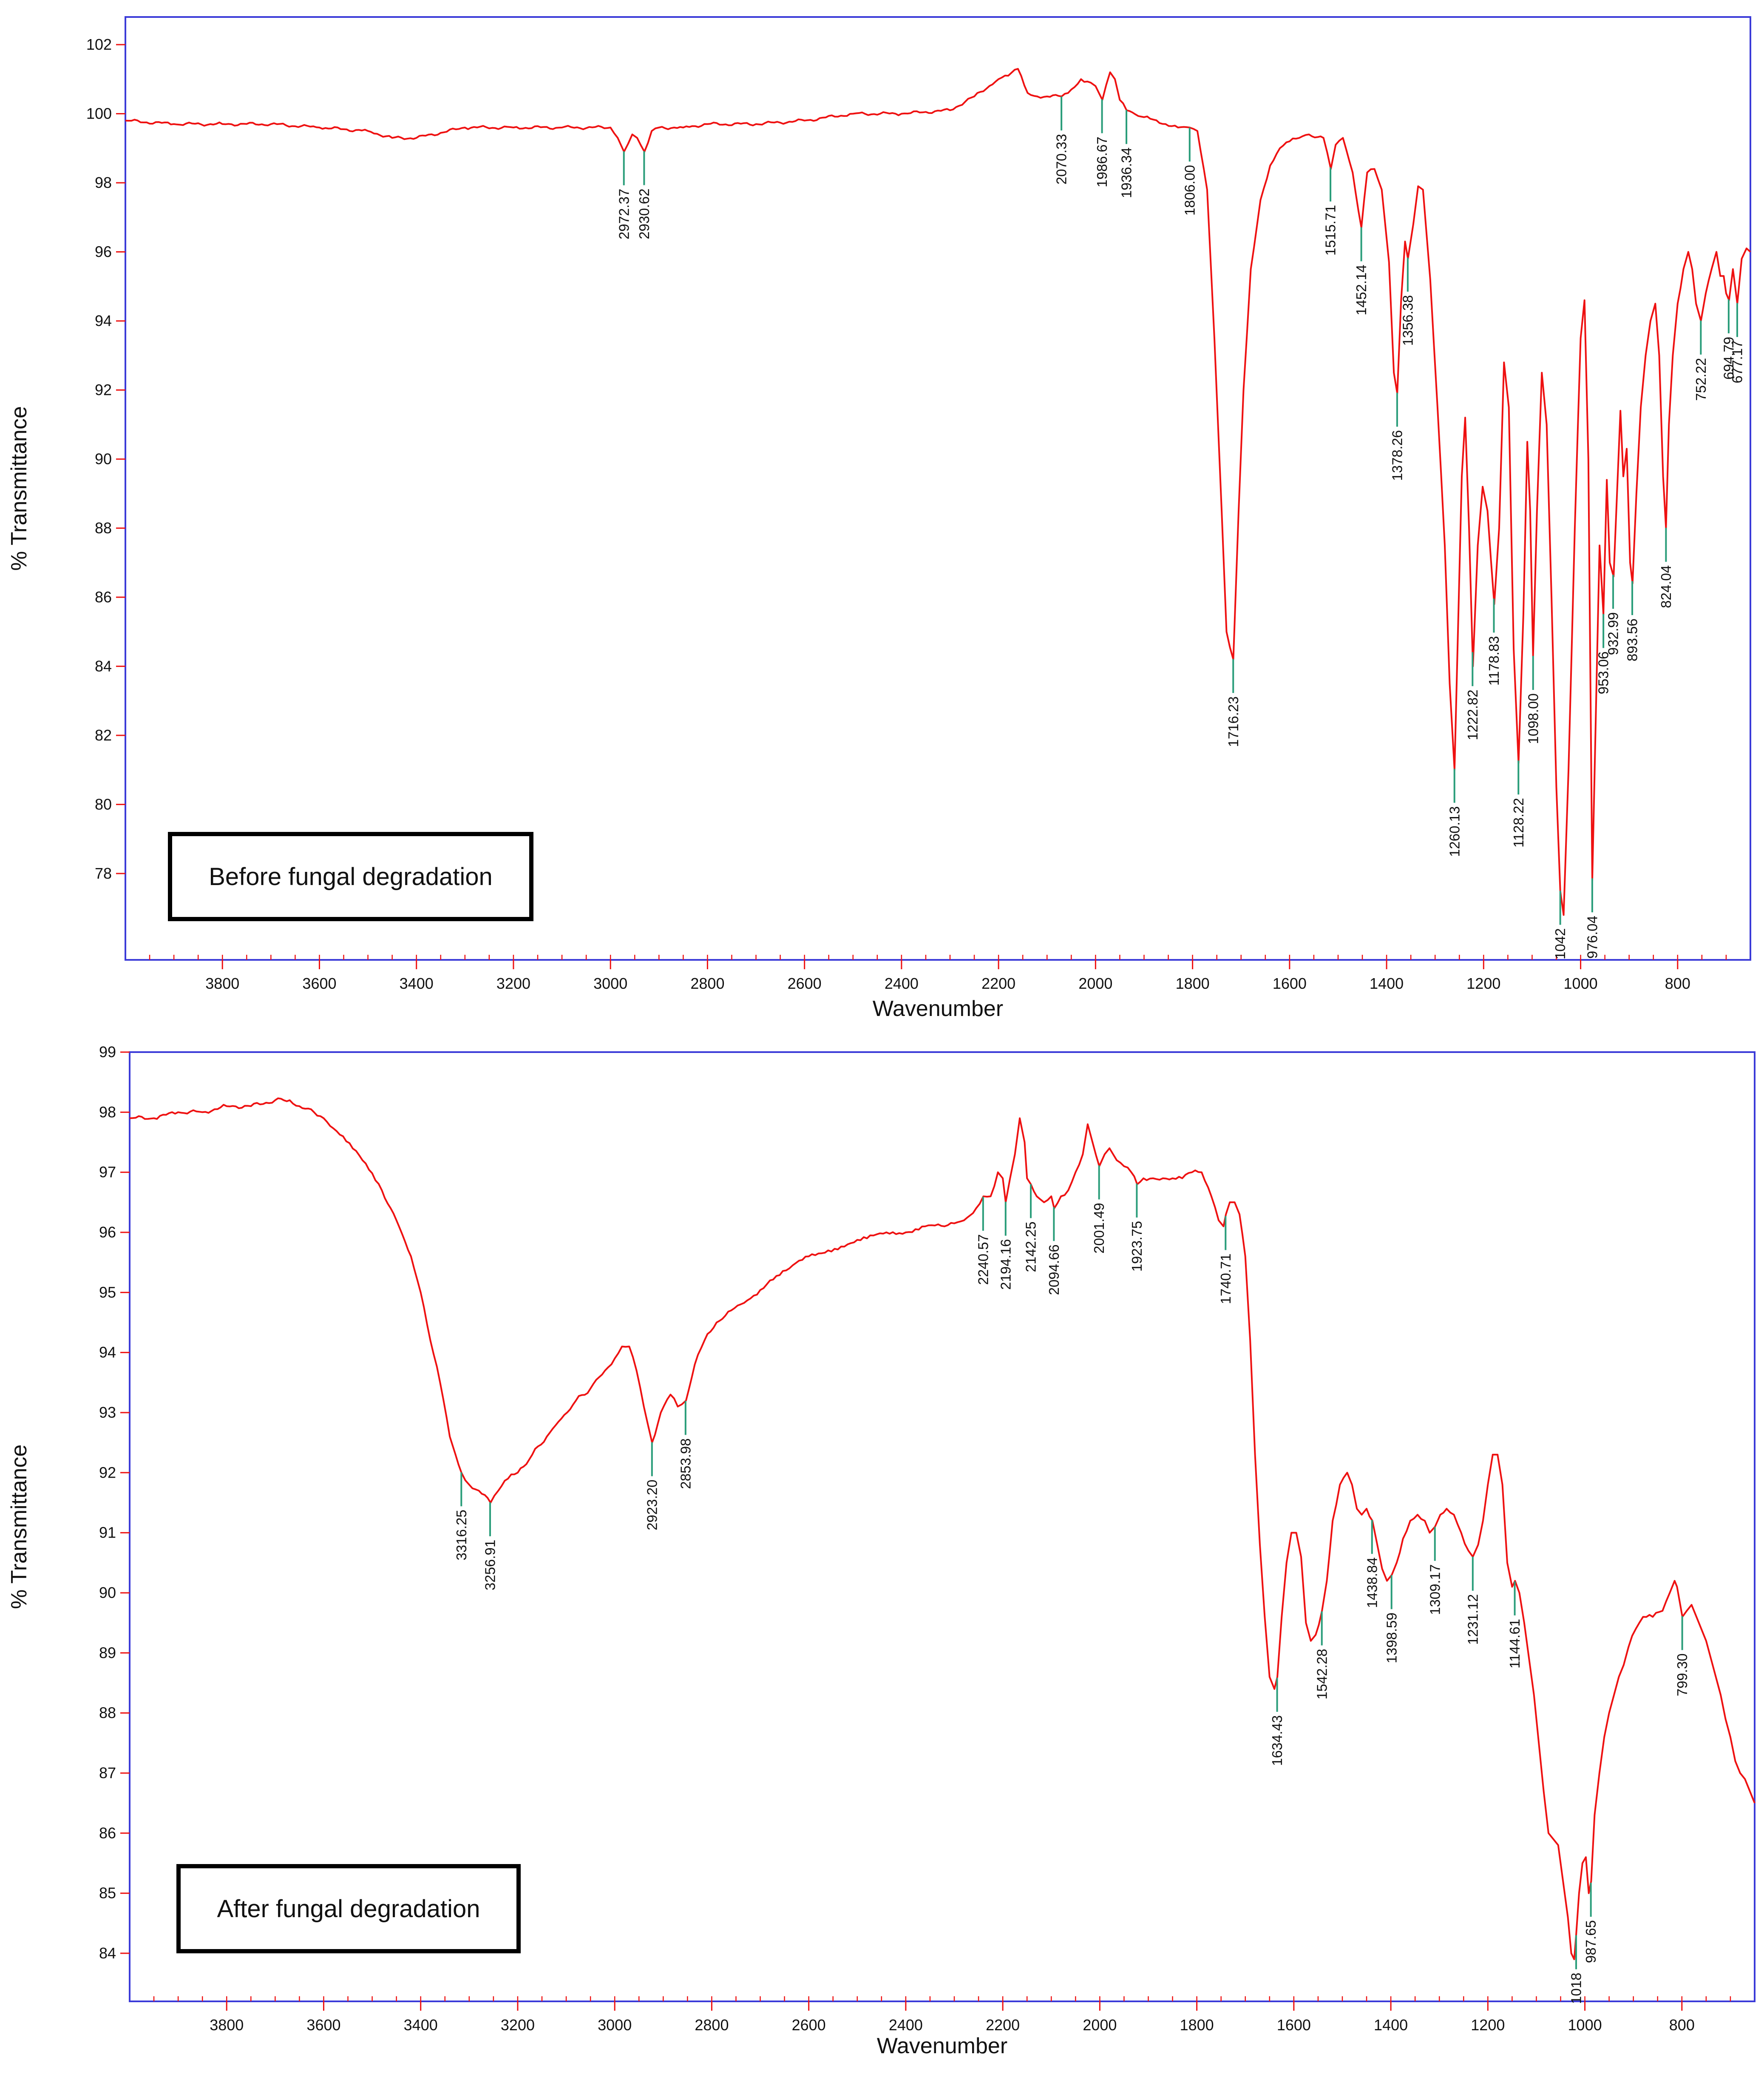 Image resolution: width=1764 pixels, height=2080 pixels. Describe the element at coordinates (1031, 1246) in the screenshot. I see `peak-label: 2142.25` at that location.